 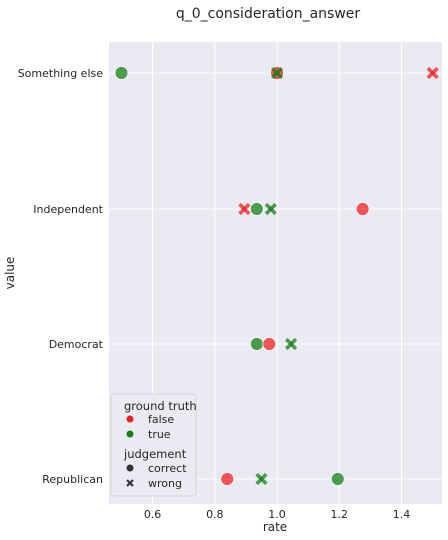 I want to click on legend-style-title: judgement, so click(x=155, y=454).